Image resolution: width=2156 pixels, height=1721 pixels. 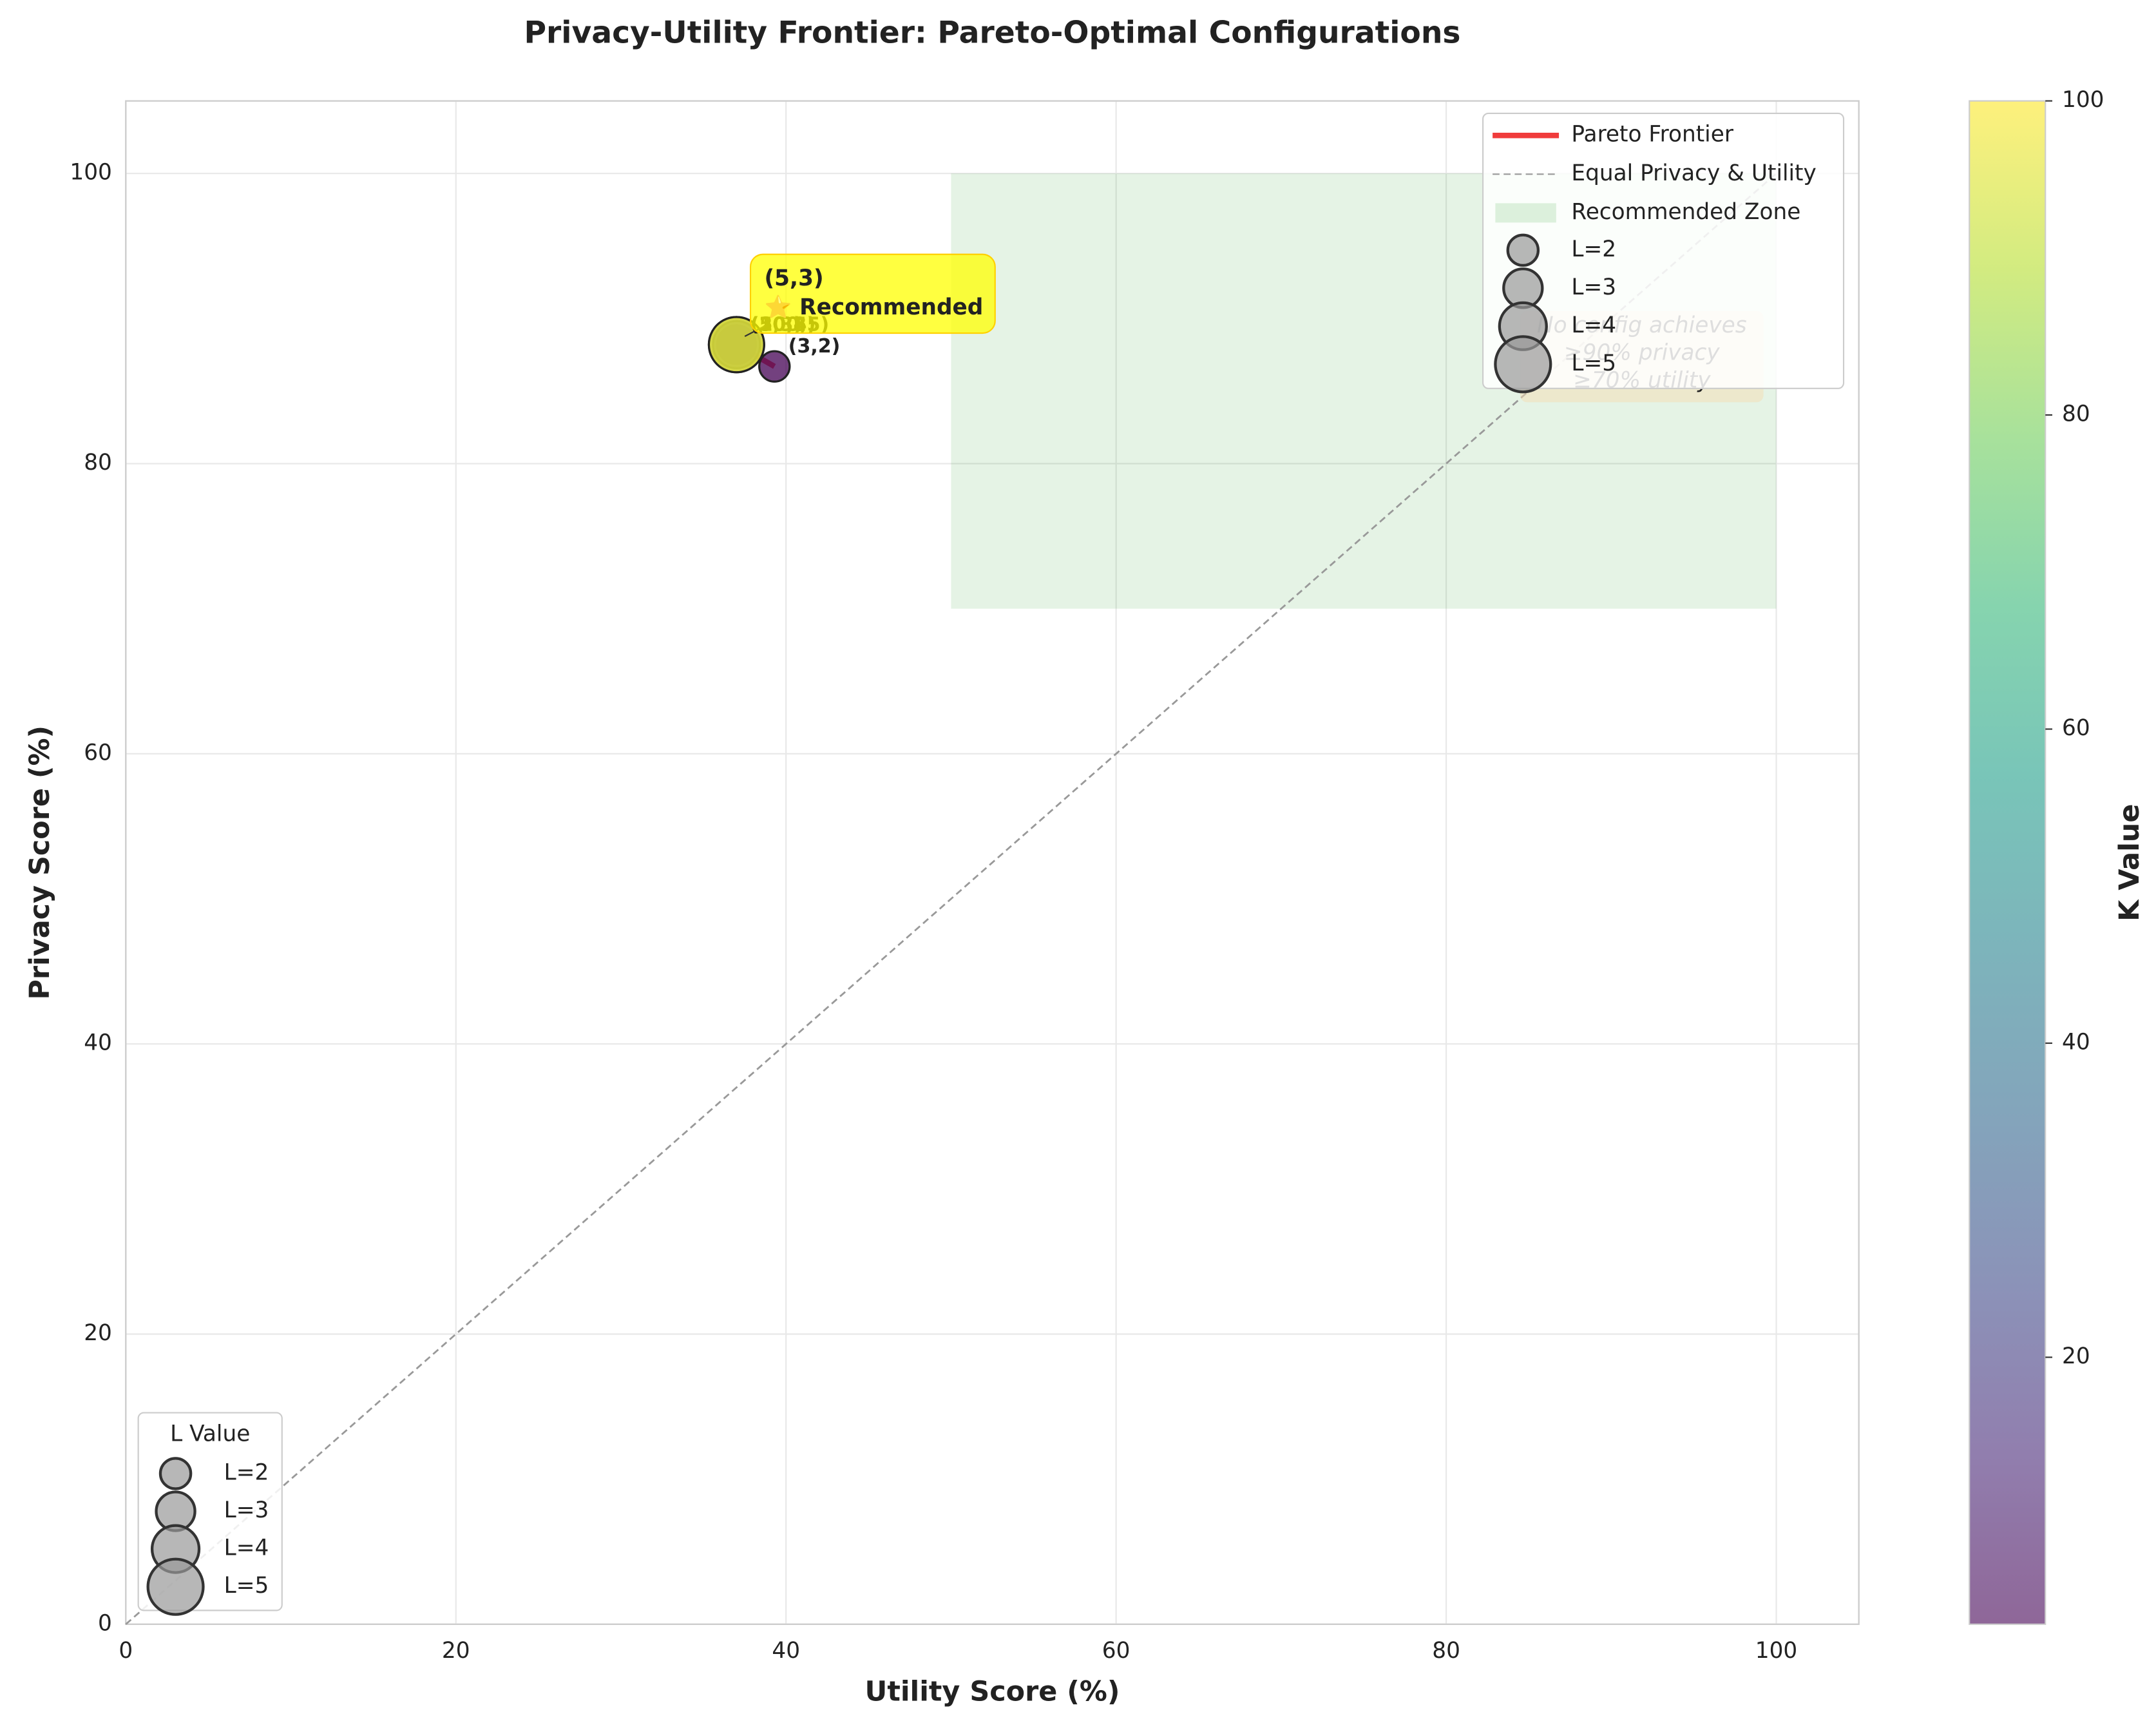 I want to click on legend-swatch, so click(x=1525, y=213).